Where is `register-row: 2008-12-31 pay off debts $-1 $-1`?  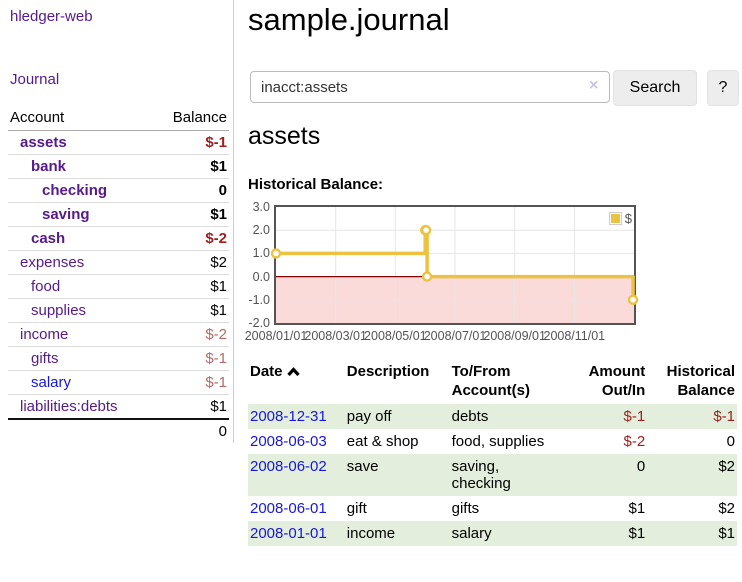
register-row: 2008-12-31 pay off debts $-1 $-1 is located at coordinates (492, 416).